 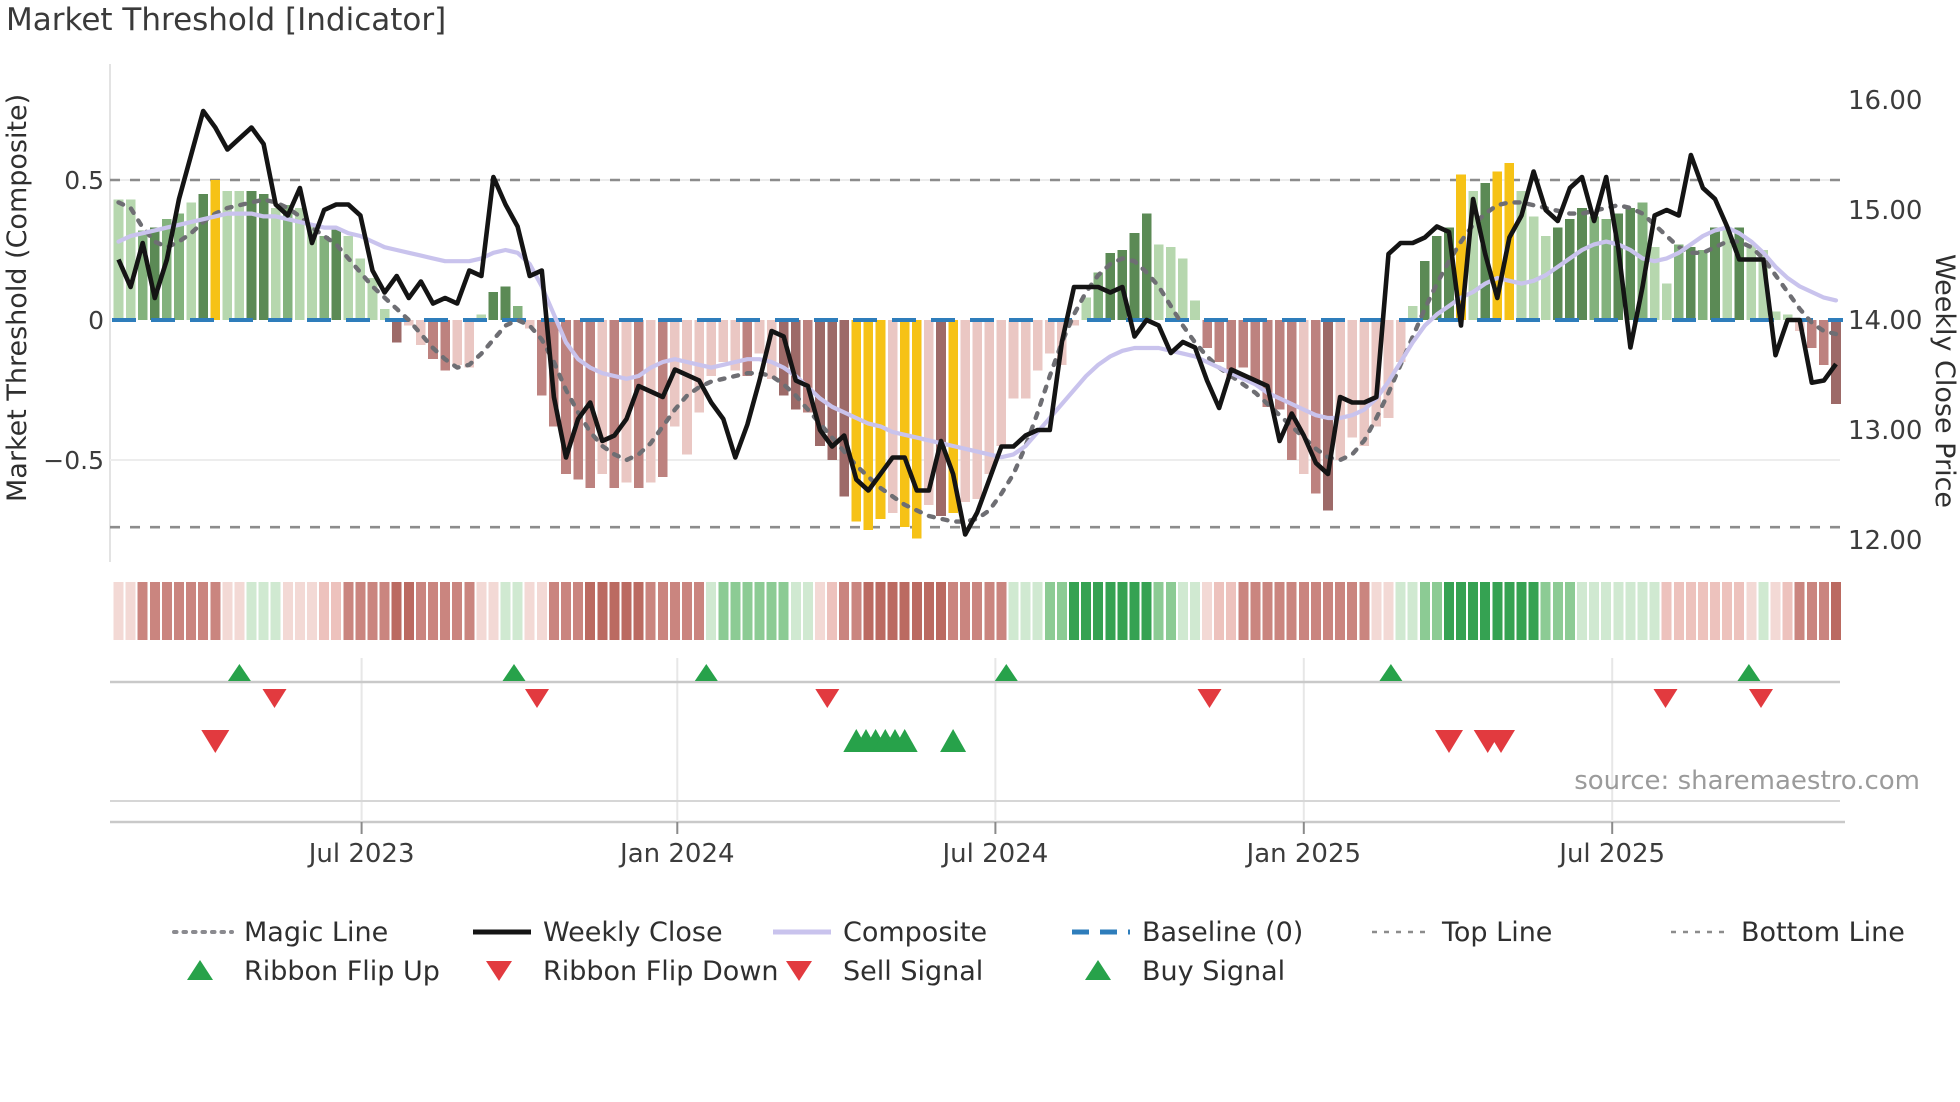 I want to click on signal-markers, so click(x=987, y=708).